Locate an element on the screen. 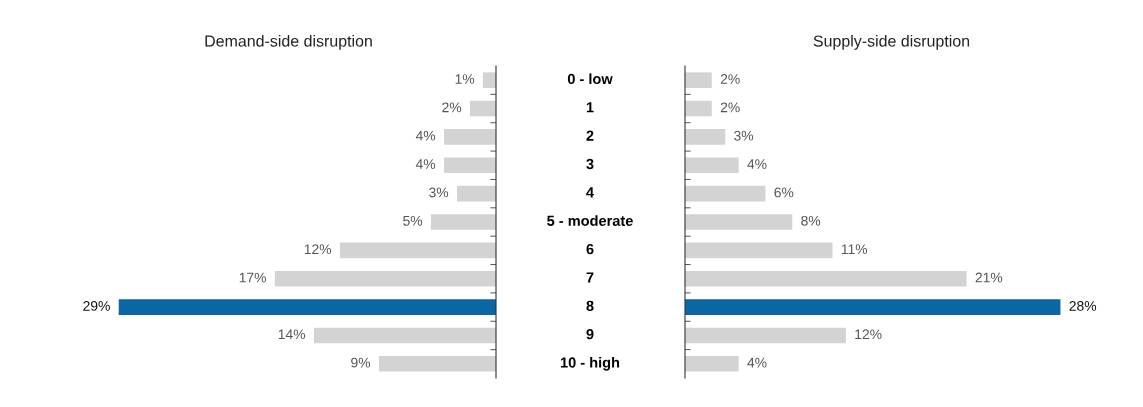  y-tick-label: 7 is located at coordinates (590, 277).